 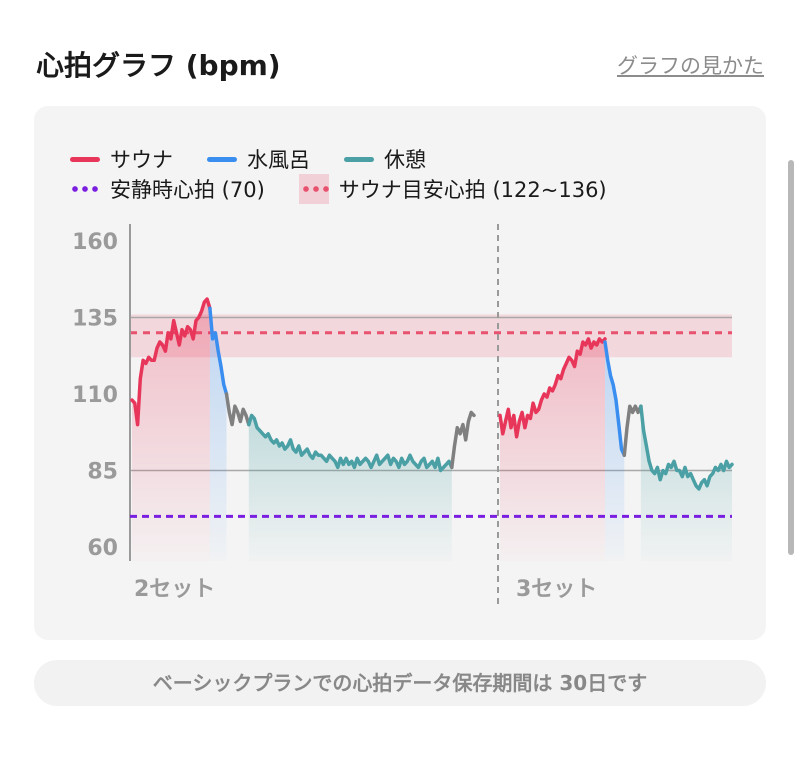 What do you see at coordinates (95, 242) in the screenshot?
I see `y-tick-label: 160` at bounding box center [95, 242].